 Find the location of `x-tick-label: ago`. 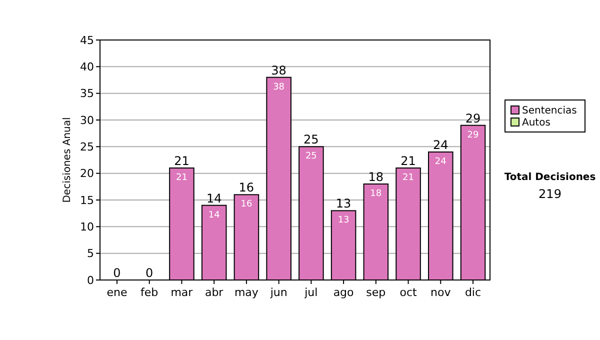

x-tick-label: ago is located at coordinates (343, 292).